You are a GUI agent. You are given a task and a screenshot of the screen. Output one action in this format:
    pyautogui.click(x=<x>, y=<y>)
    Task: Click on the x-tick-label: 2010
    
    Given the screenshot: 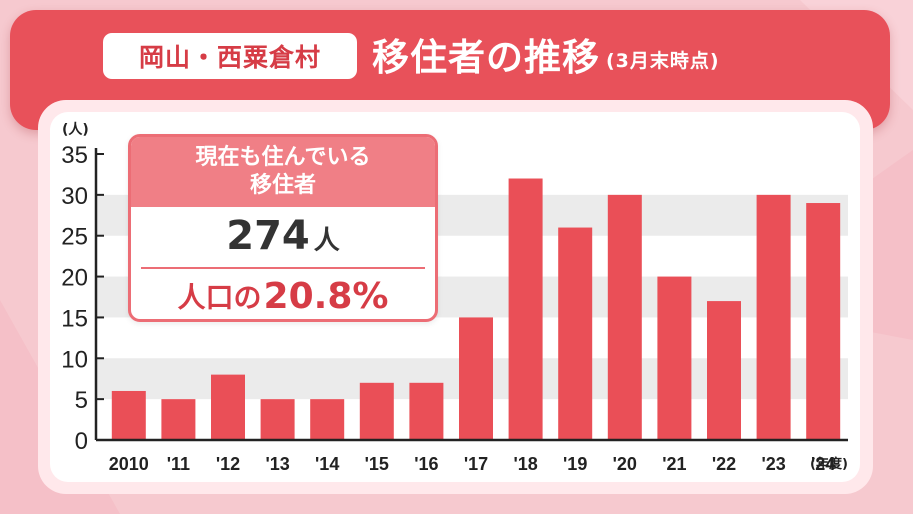 What is the action you would take?
    pyautogui.click(x=129, y=464)
    